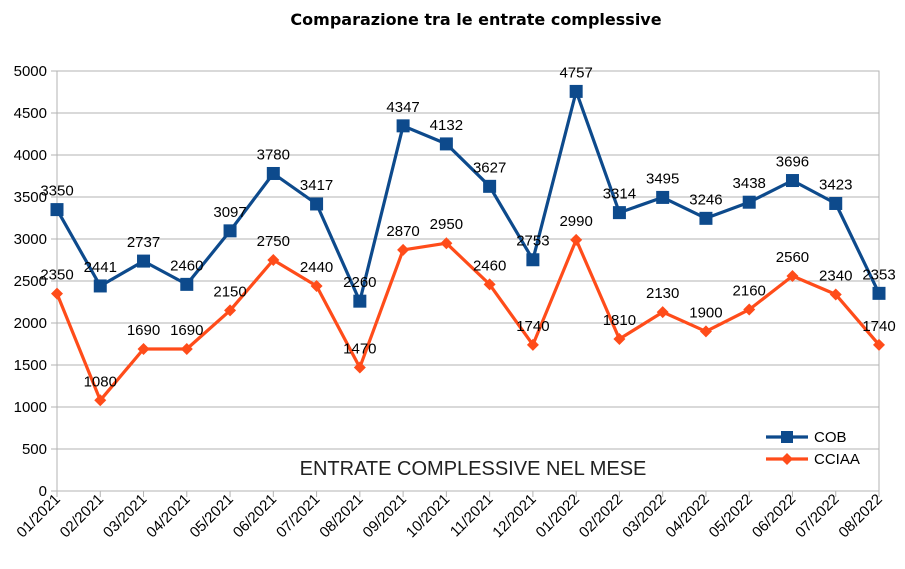 Image resolution: width=905 pixels, height=569 pixels. I want to click on y-axis: 0 500 1000 1500 2000 2500 3000 3500 4000 4500 5000, so click(35, 281).